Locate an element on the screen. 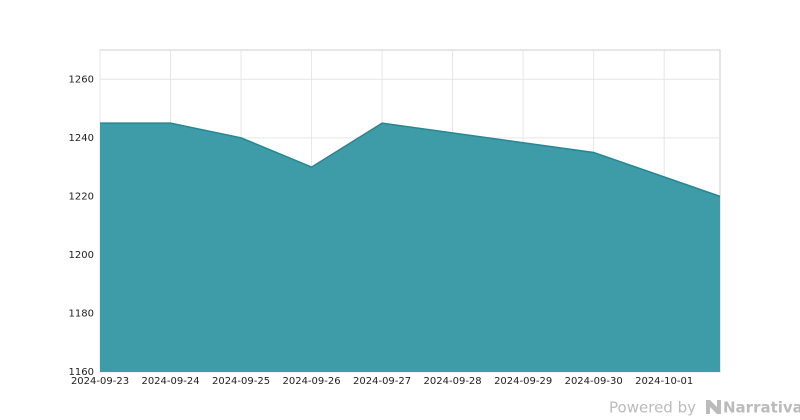  y-tick-label: 1180 is located at coordinates (81, 313).